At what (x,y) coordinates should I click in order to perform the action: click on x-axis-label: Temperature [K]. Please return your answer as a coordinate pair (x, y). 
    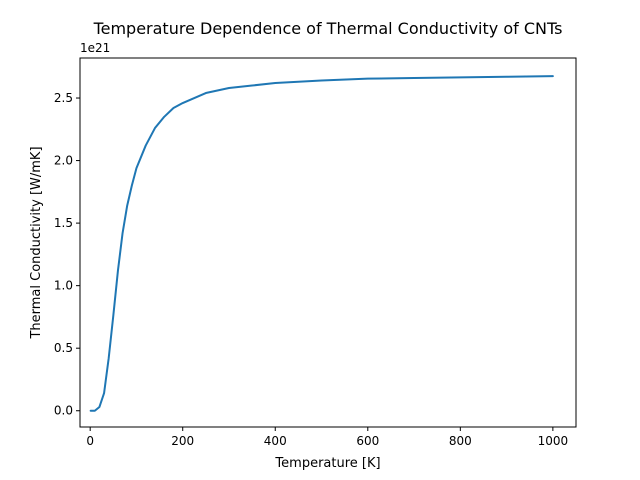
    Looking at the image, I should click on (327, 463).